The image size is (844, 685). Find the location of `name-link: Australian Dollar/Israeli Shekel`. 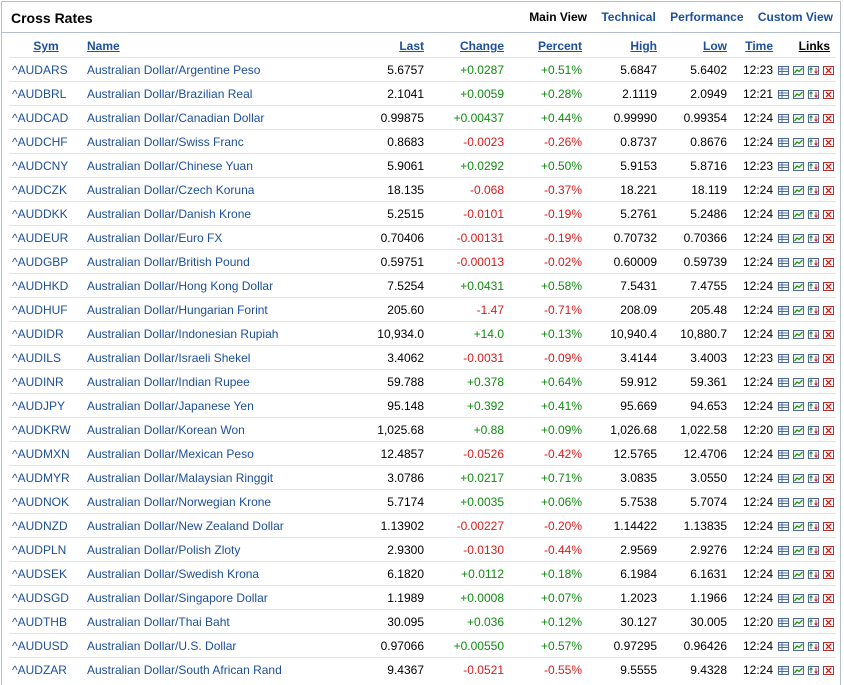

name-link: Australian Dollar/Israeli Shekel is located at coordinates (200, 357).